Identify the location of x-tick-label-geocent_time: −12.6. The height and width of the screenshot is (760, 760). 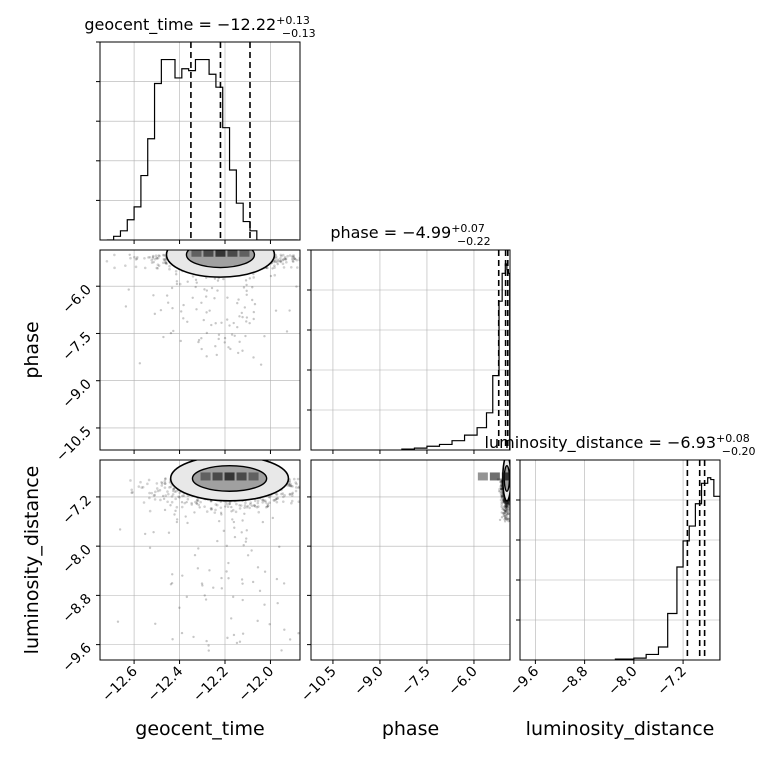
(120, 684).